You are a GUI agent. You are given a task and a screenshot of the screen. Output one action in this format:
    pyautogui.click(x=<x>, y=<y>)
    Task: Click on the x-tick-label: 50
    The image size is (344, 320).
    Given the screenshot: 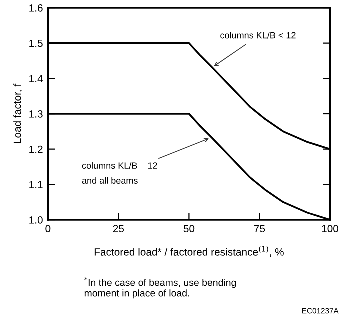 What is the action you would take?
    pyautogui.click(x=189, y=229)
    